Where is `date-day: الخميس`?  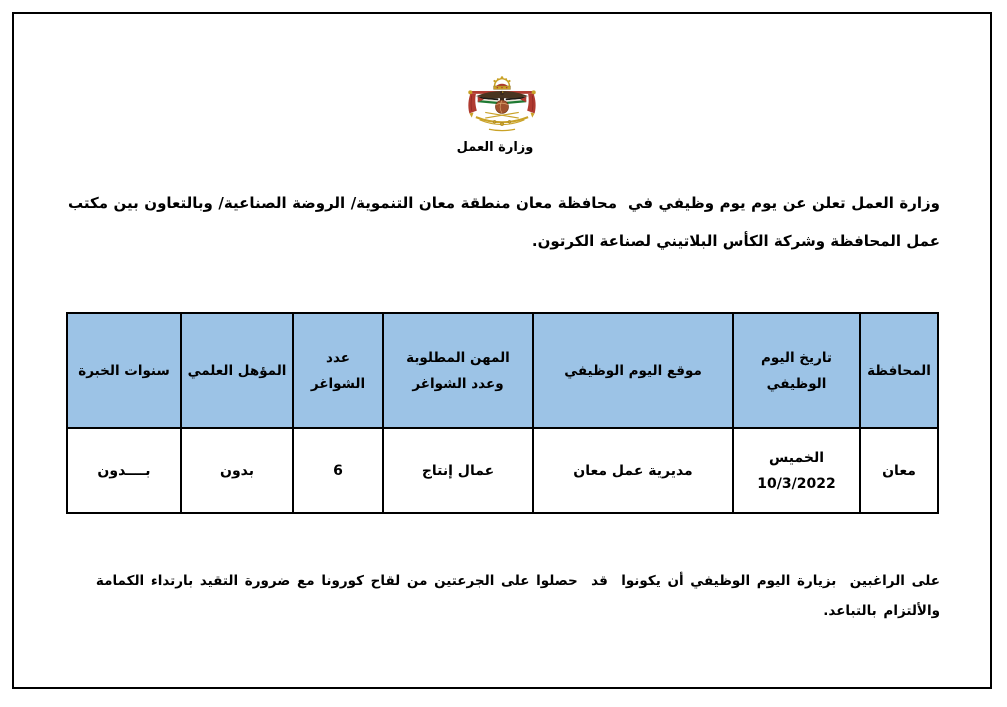 date-day: الخميس is located at coordinates (796, 457).